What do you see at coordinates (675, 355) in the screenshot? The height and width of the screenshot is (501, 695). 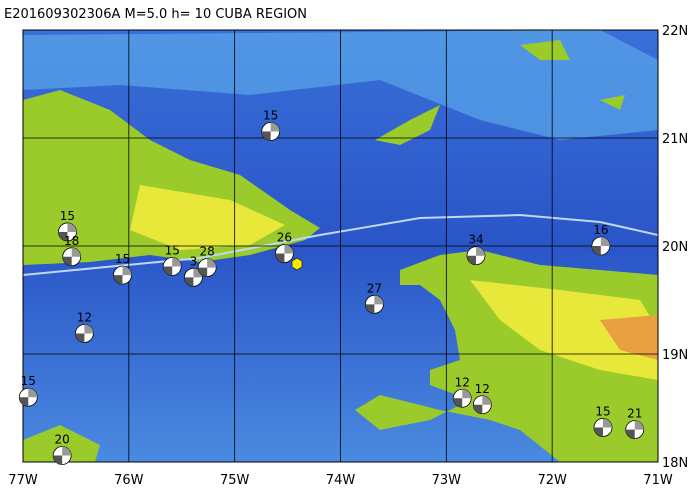 I see `lat-label: 19N` at bounding box center [675, 355].